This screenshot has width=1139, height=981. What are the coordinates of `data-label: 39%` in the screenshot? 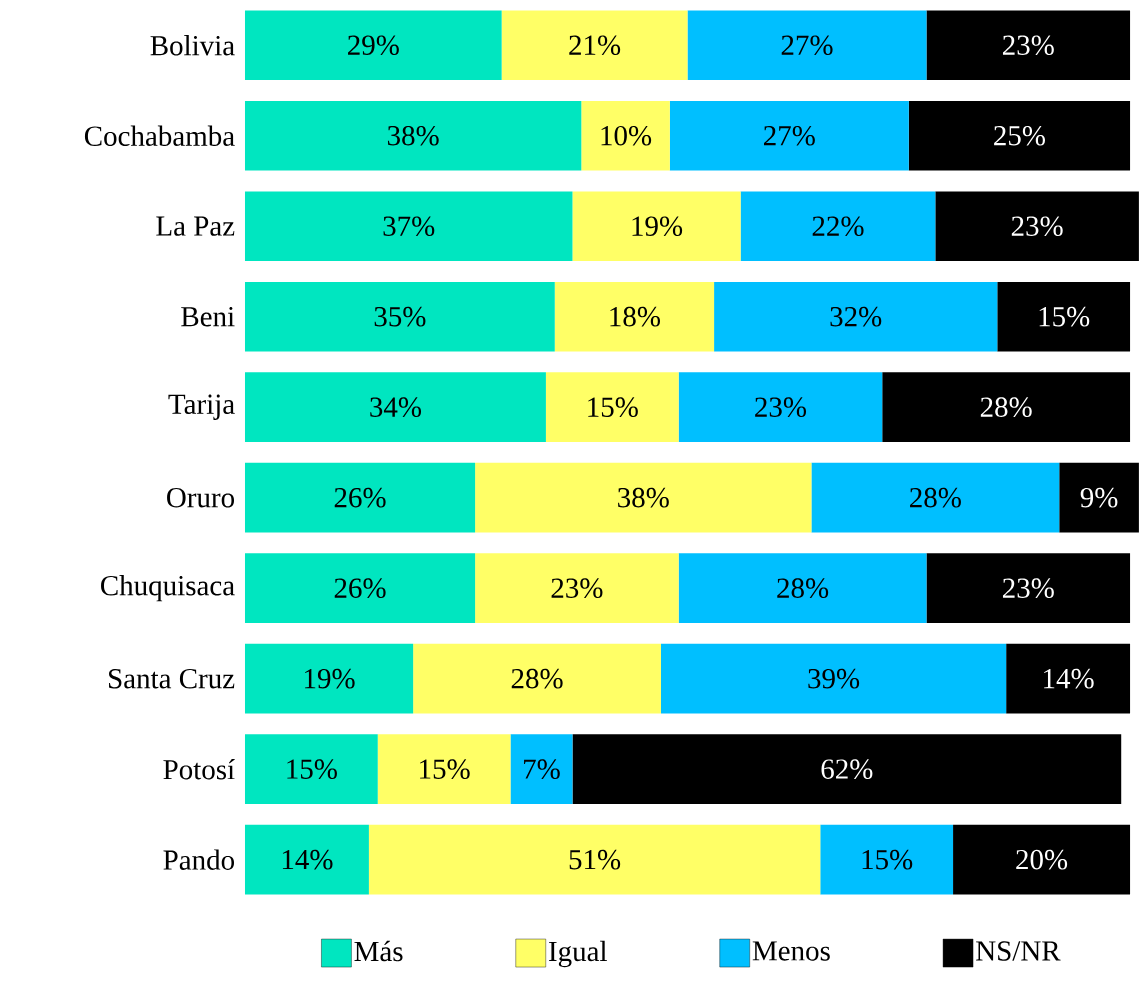 It's located at (834, 678).